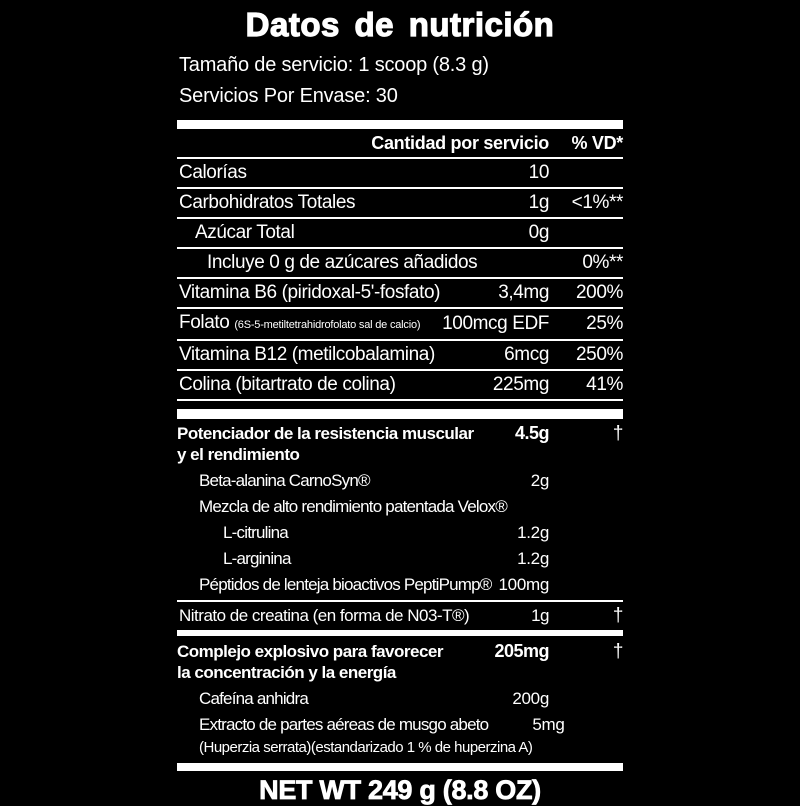  What do you see at coordinates (400, 790) in the screenshot?
I see `net-weight-text: NET WT 249 g (8.8 OZ)` at bounding box center [400, 790].